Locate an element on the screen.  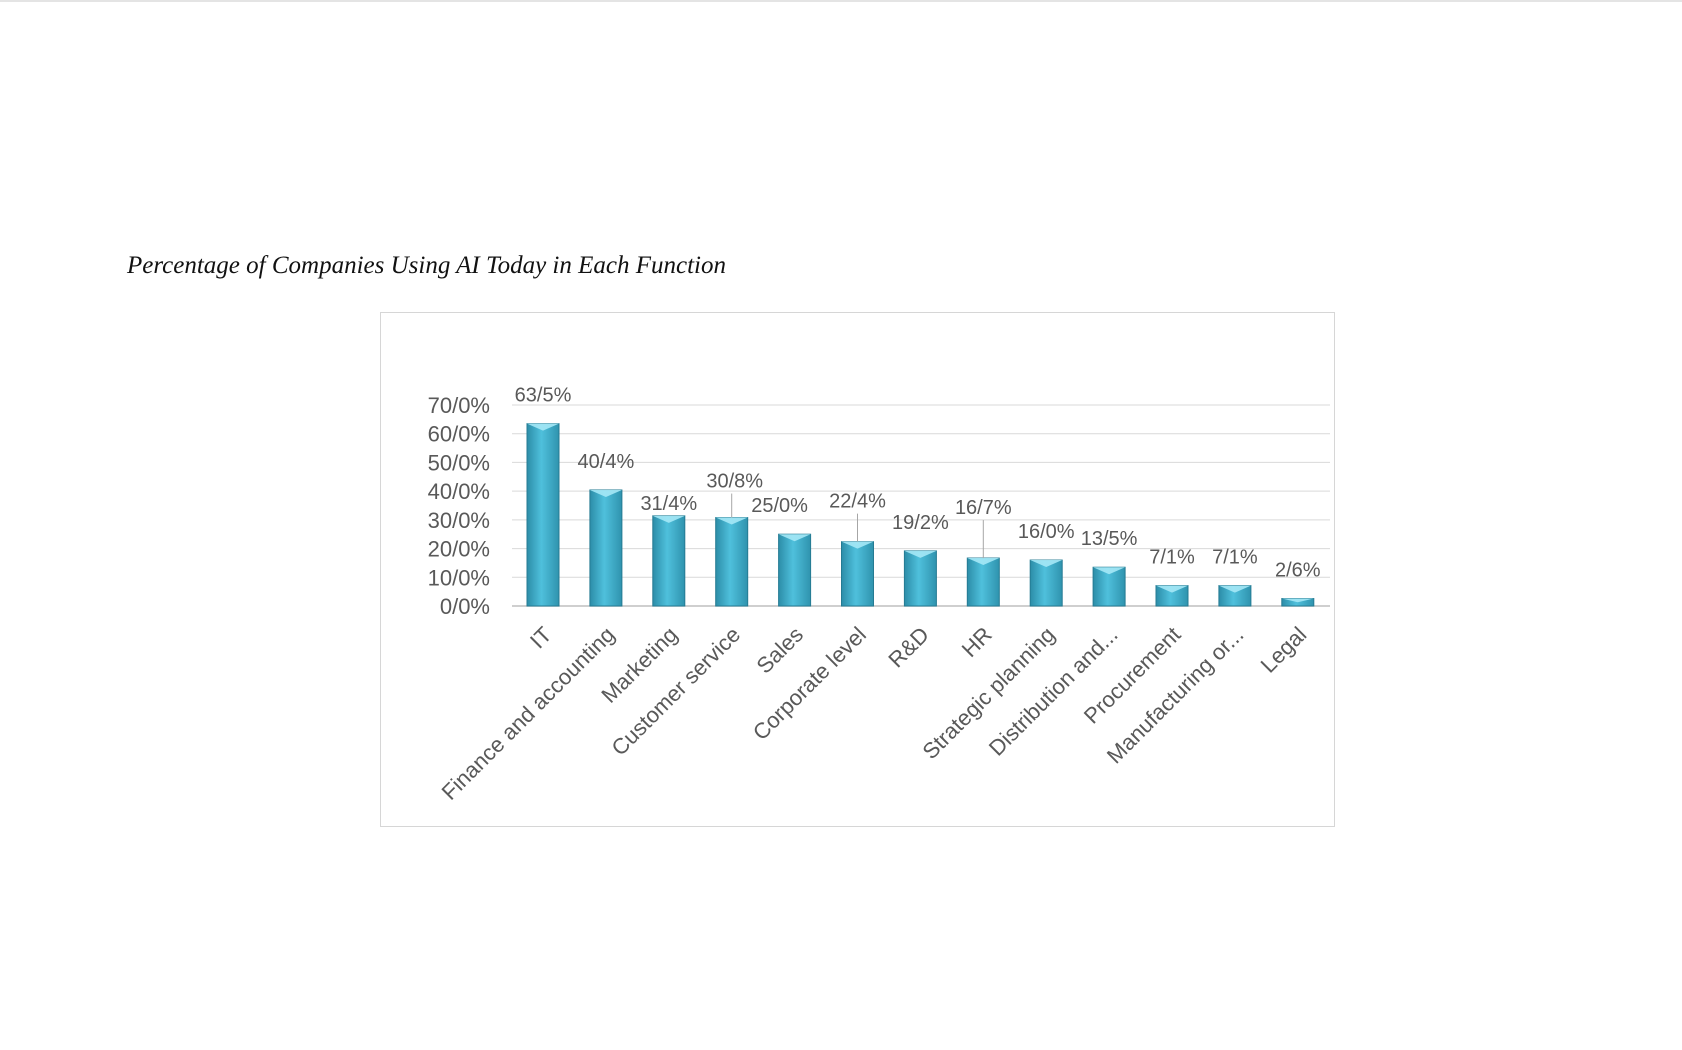
data-label: 2/6% is located at coordinates (1298, 571).